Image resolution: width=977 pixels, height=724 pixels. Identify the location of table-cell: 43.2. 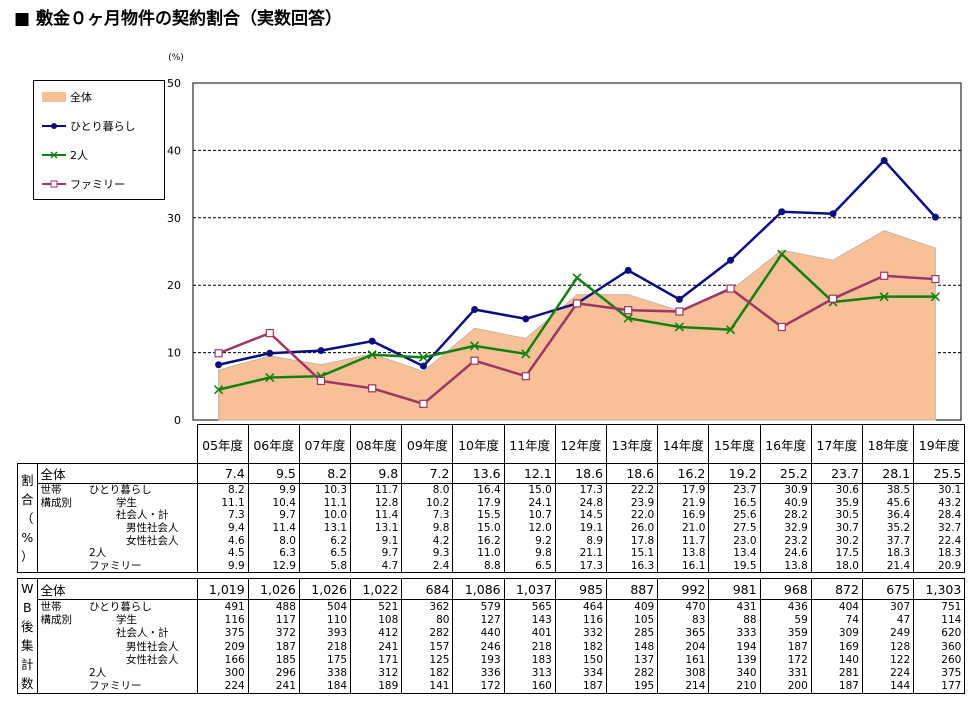
(939, 503).